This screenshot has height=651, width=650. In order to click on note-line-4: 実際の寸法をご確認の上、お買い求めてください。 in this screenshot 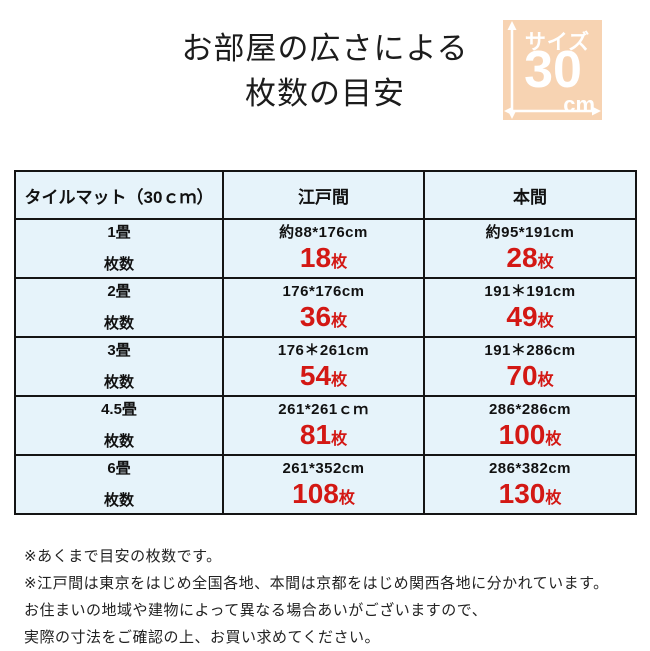, I will do `click(202, 637)`.